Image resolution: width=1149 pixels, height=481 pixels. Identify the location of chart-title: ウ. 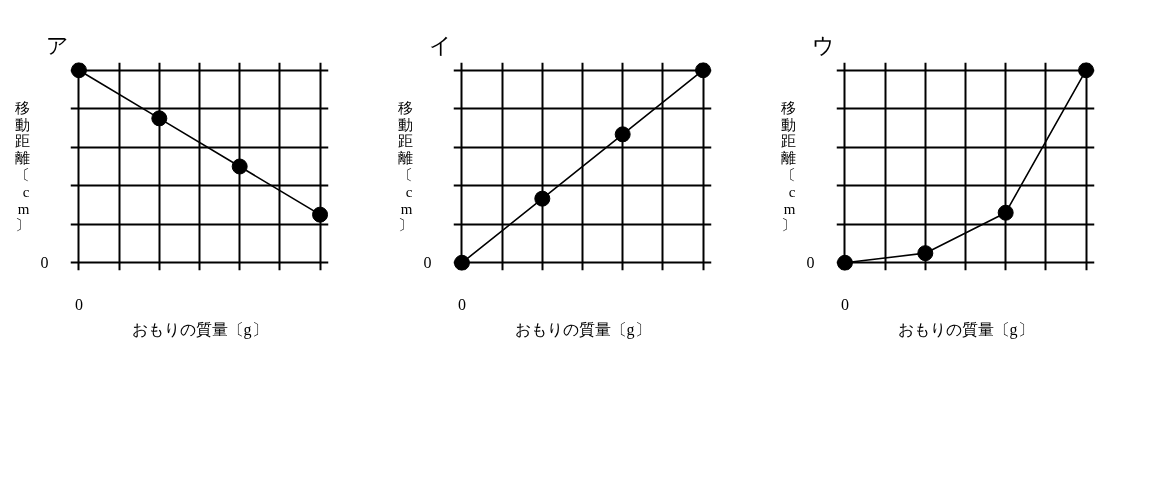
(823, 45).